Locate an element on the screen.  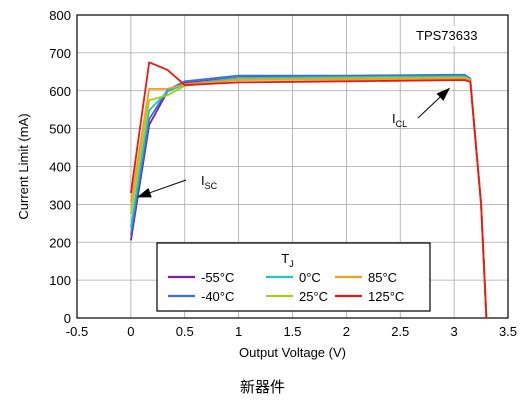
legend-entry: 125°C is located at coordinates (369, 296).